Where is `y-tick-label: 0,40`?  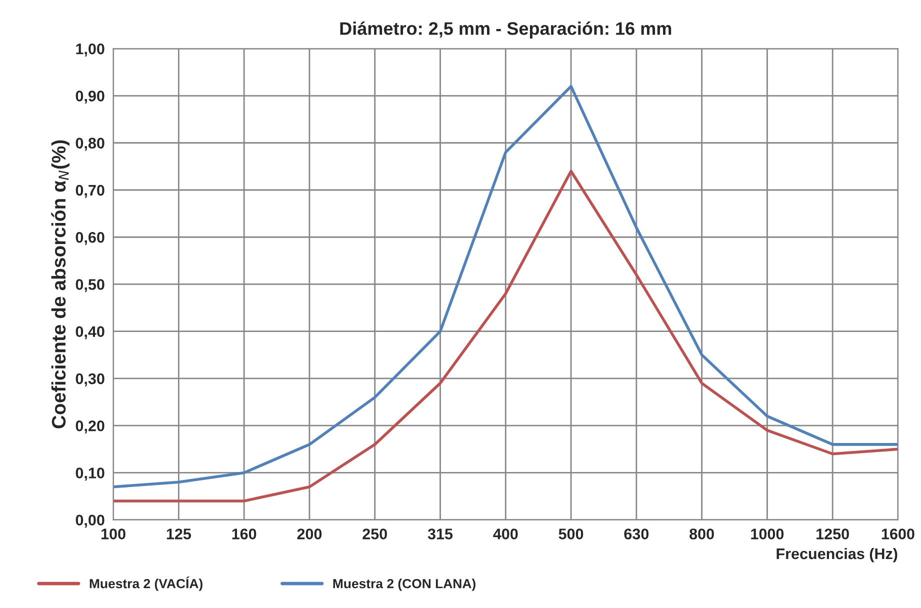 y-tick-label: 0,40 is located at coordinates (90, 333).